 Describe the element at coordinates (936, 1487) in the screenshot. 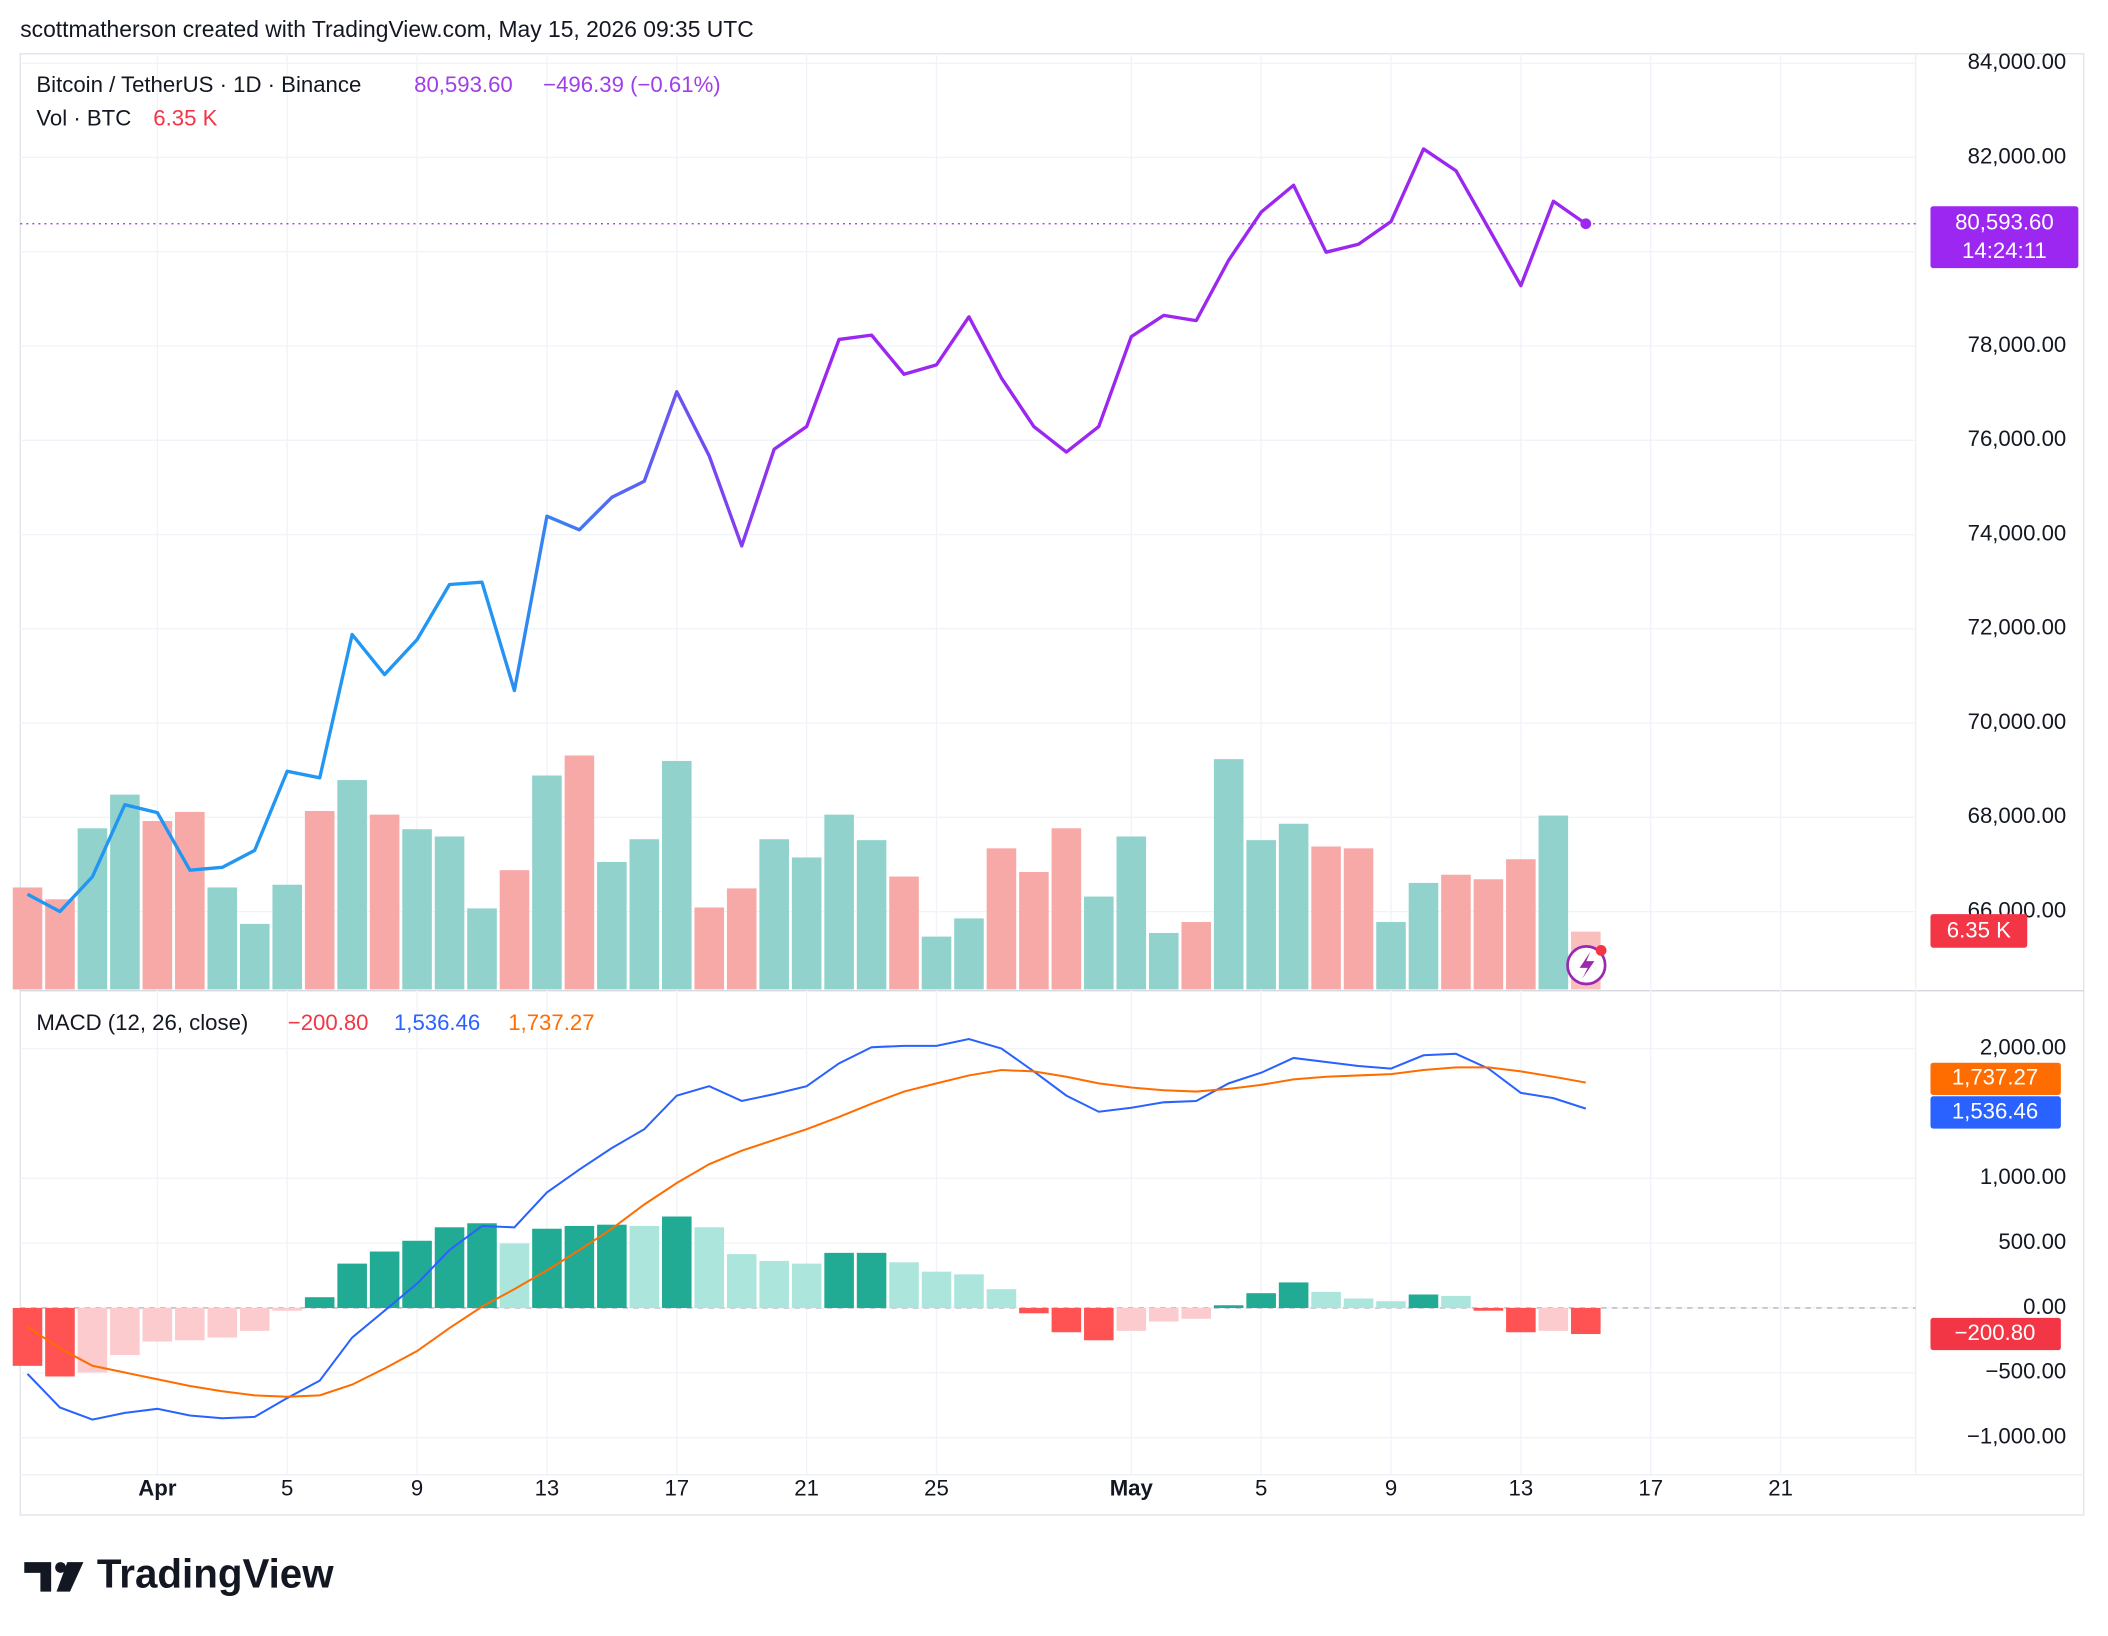

I see `x-tick-label: 25` at that location.